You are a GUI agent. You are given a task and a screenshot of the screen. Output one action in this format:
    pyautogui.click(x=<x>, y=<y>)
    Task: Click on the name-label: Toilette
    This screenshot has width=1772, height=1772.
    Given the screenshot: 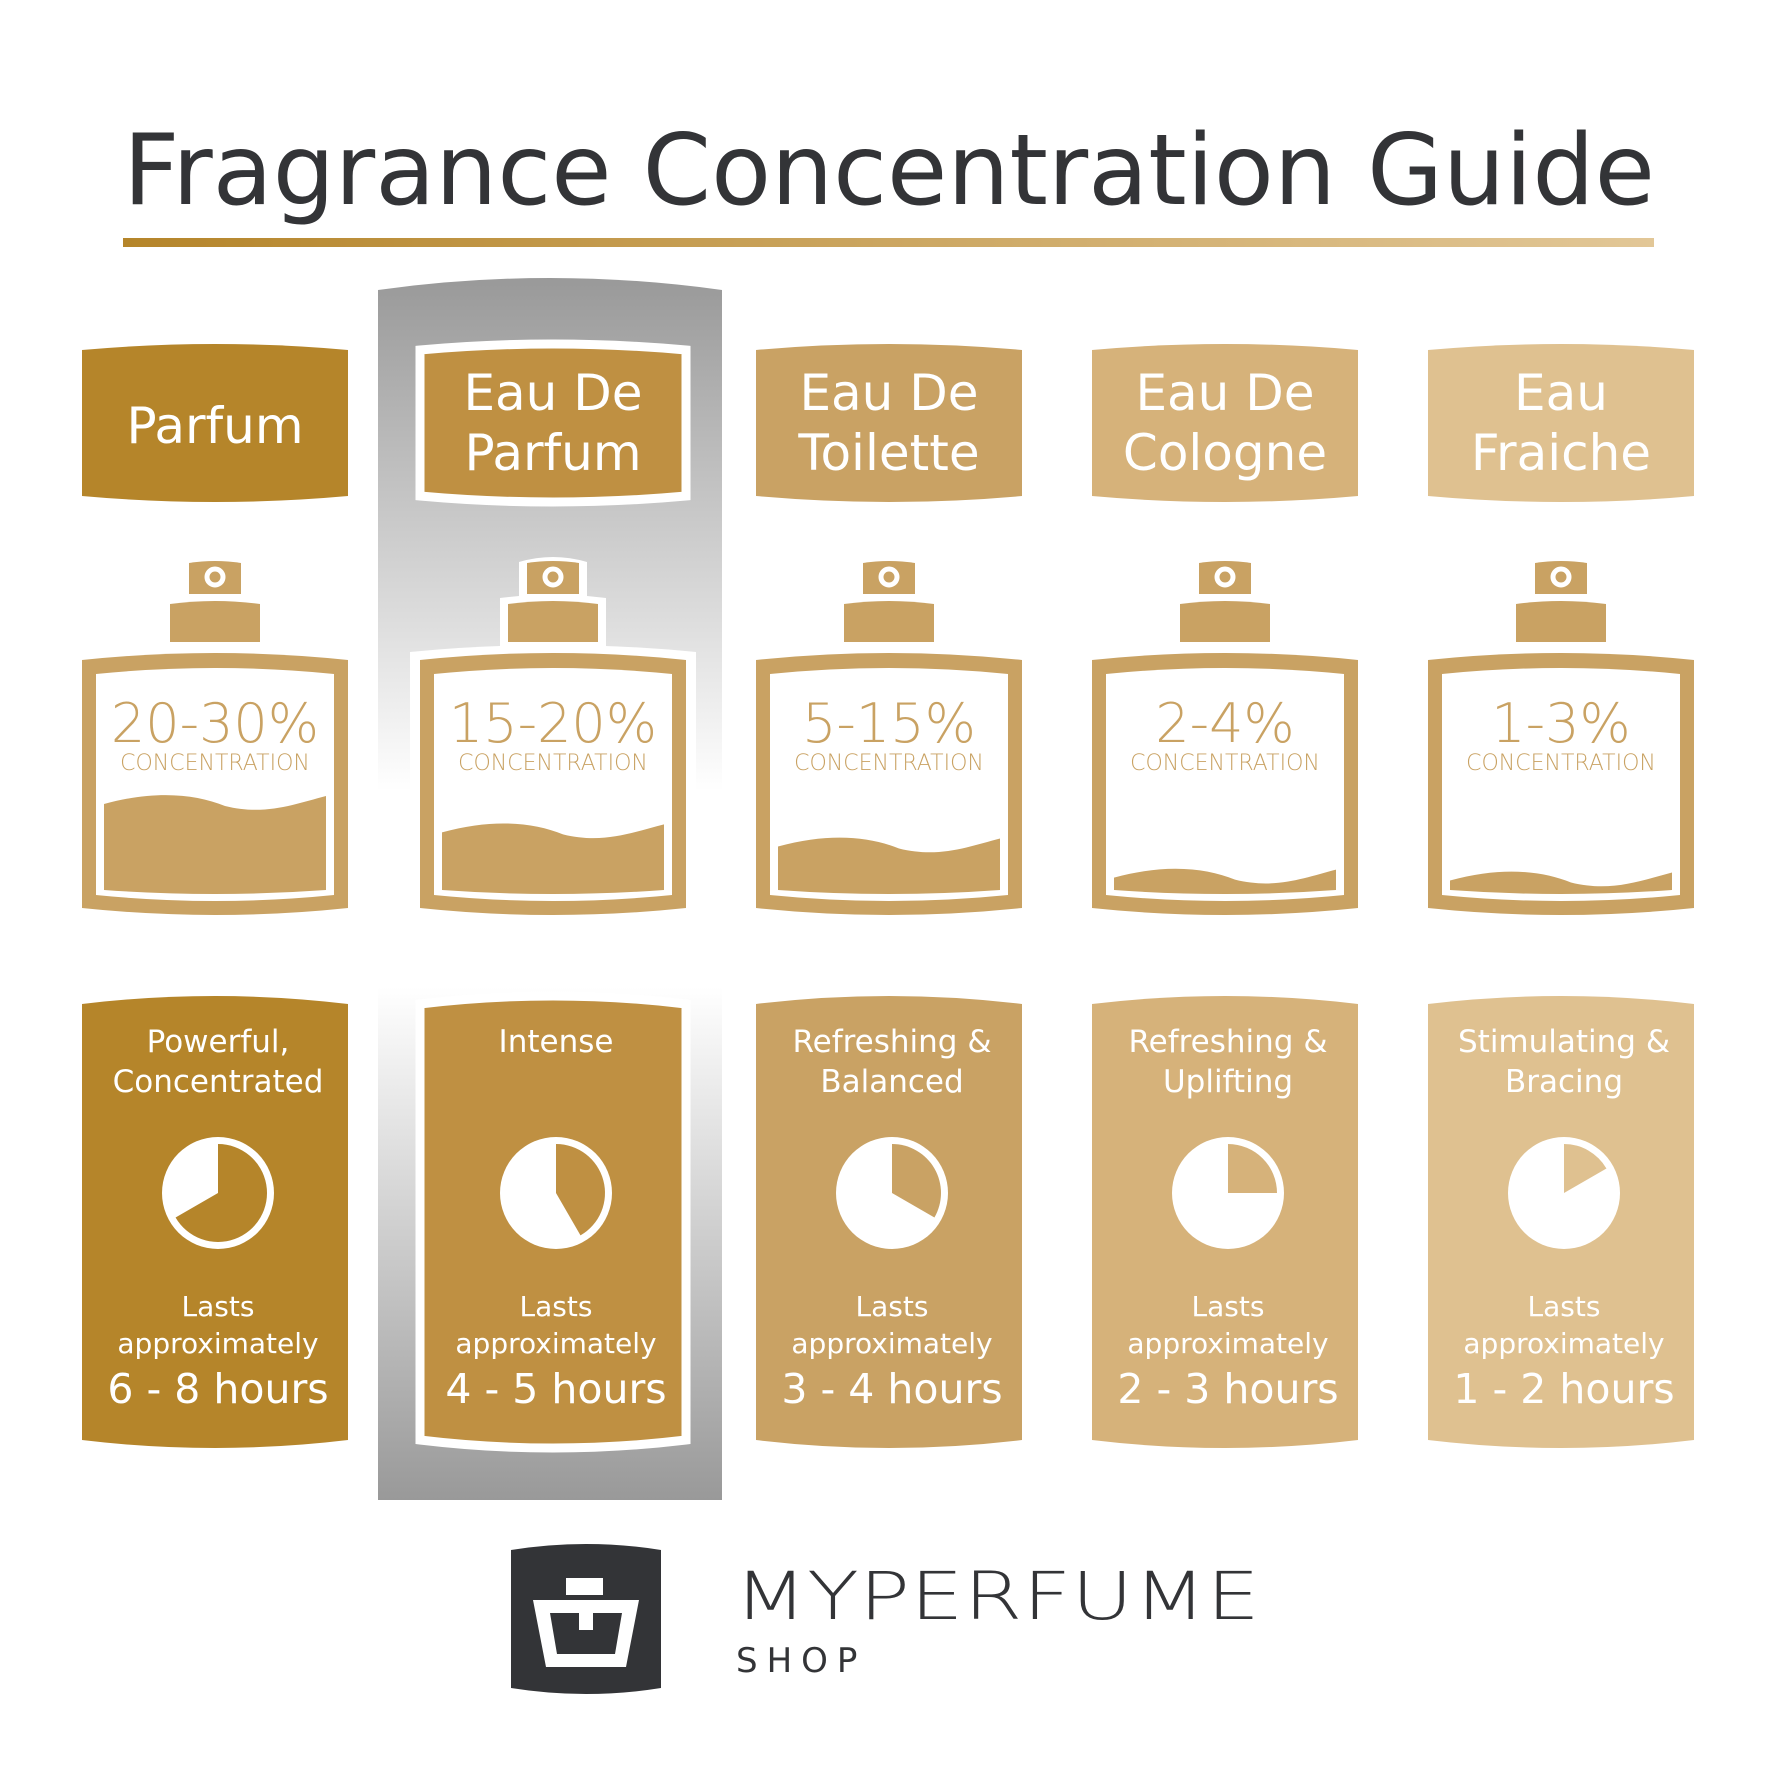 What is the action you would take?
    pyautogui.click(x=888, y=453)
    